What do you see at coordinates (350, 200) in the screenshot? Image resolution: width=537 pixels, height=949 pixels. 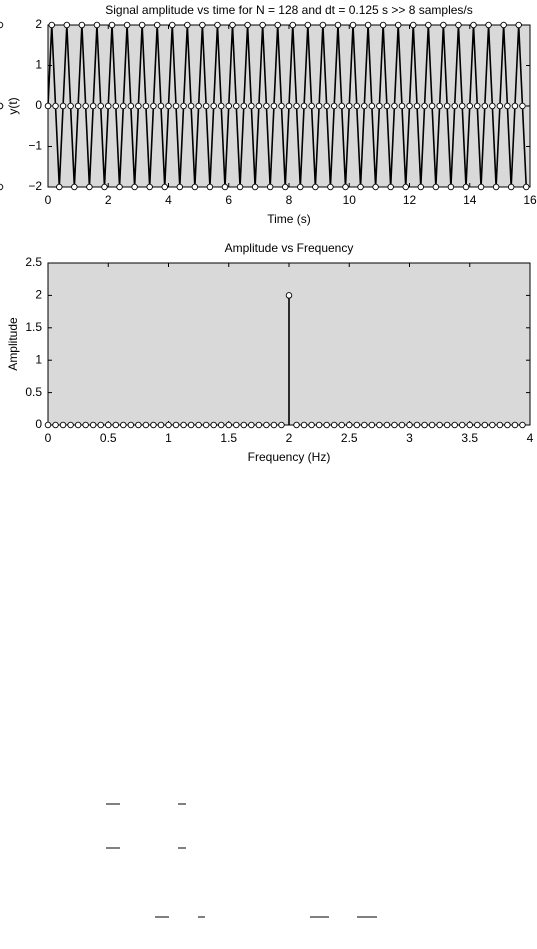 I see `x-tick-label: 10` at bounding box center [350, 200].